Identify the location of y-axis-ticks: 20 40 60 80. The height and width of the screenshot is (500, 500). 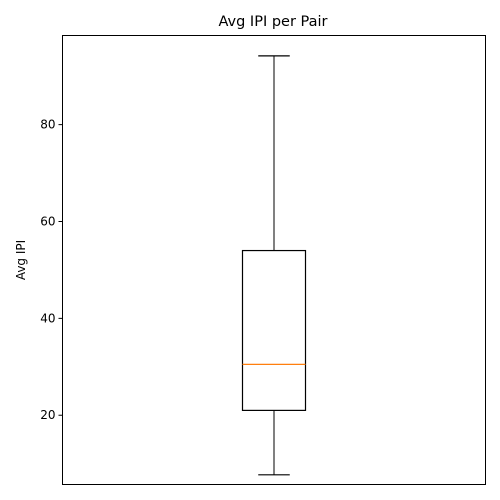
(51, 270).